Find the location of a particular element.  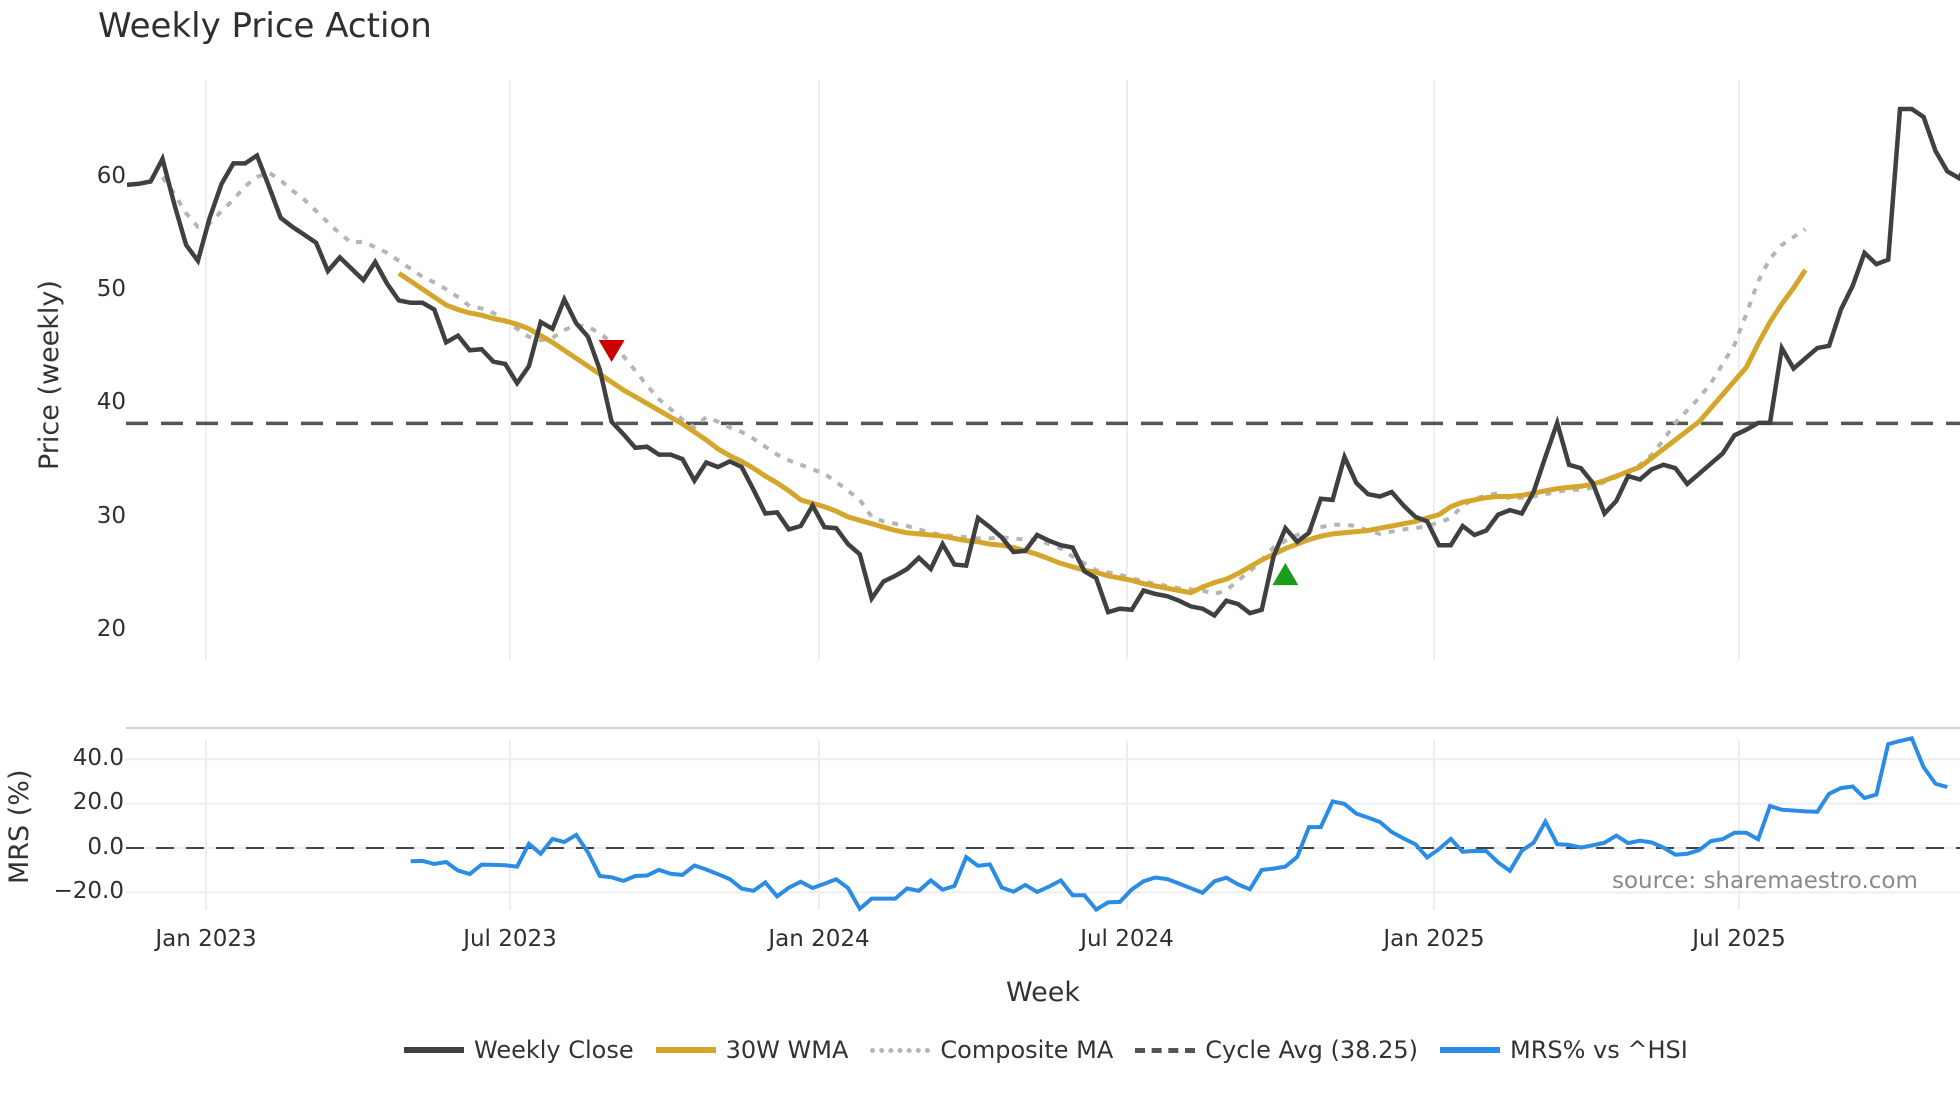

legend-item-cycle-avg: Cycle Avg (38.25) is located at coordinates (1276, 1050).